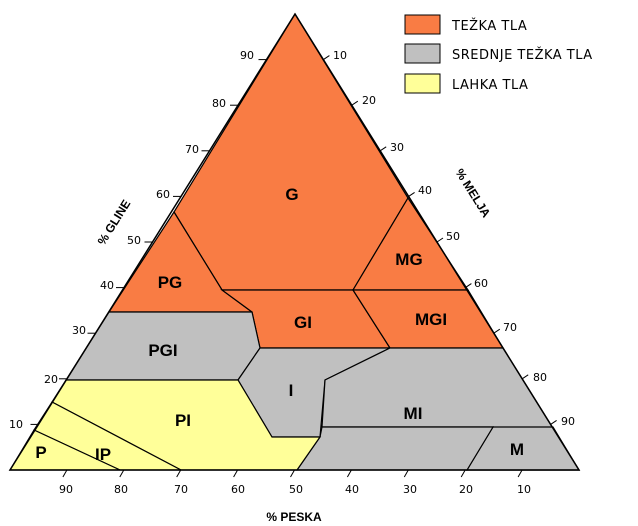 The height and width of the screenshot is (526, 638). Describe the element at coordinates (489, 26) in the screenshot. I see `legend-label-heavy: TEŽKA TLA` at that location.